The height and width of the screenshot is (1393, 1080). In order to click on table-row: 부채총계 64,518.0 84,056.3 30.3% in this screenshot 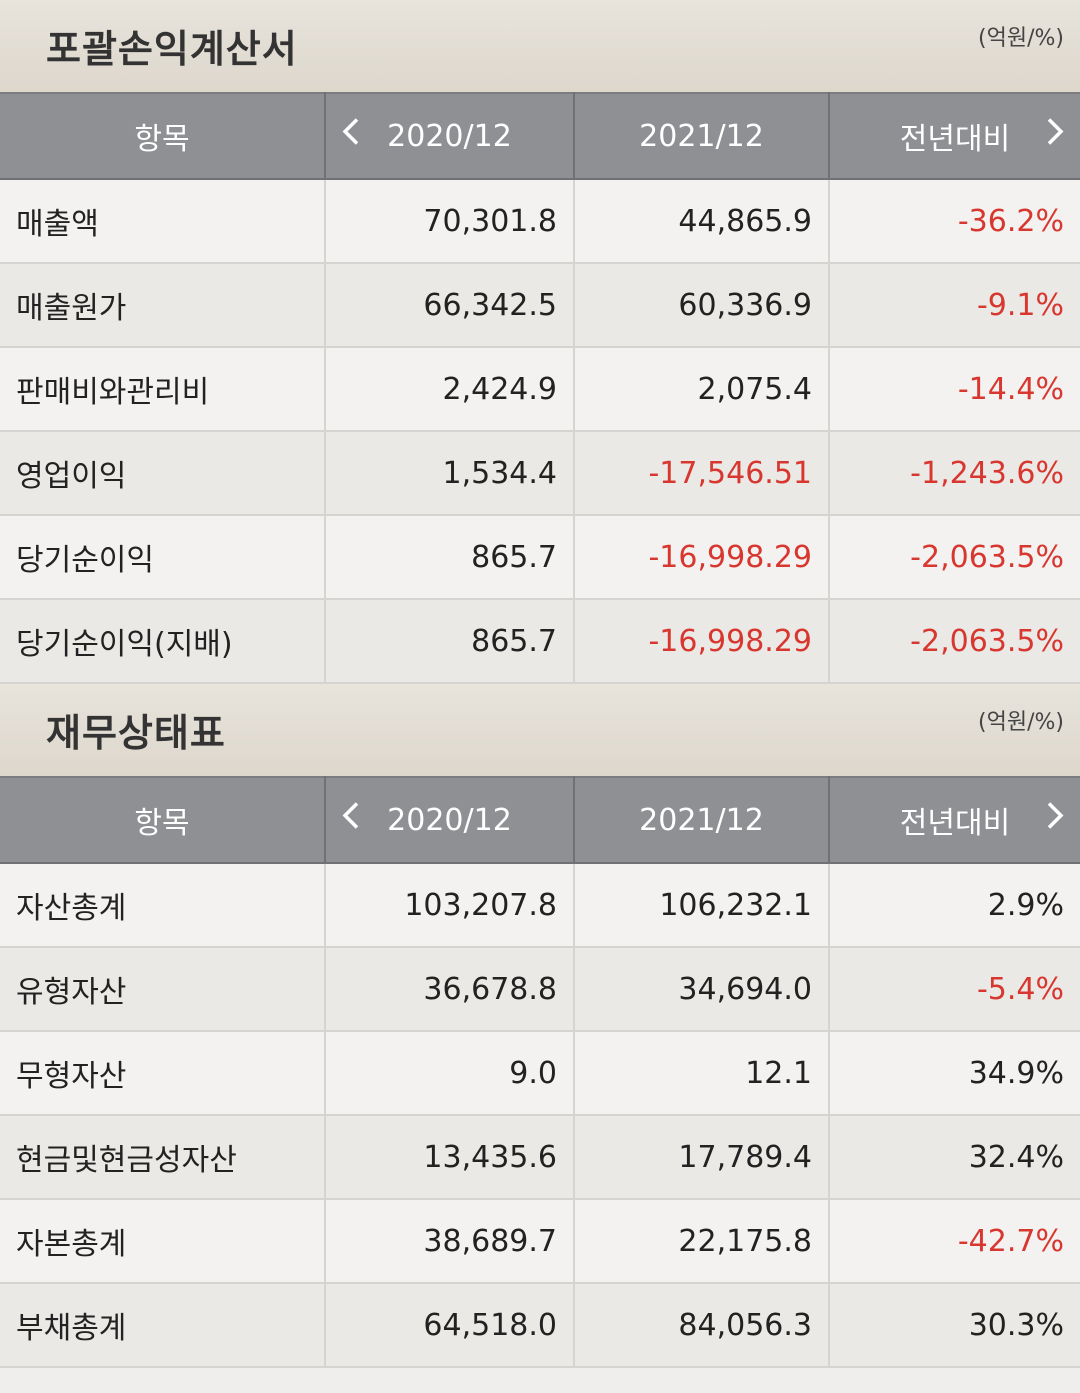, I will do `click(540, 1325)`.